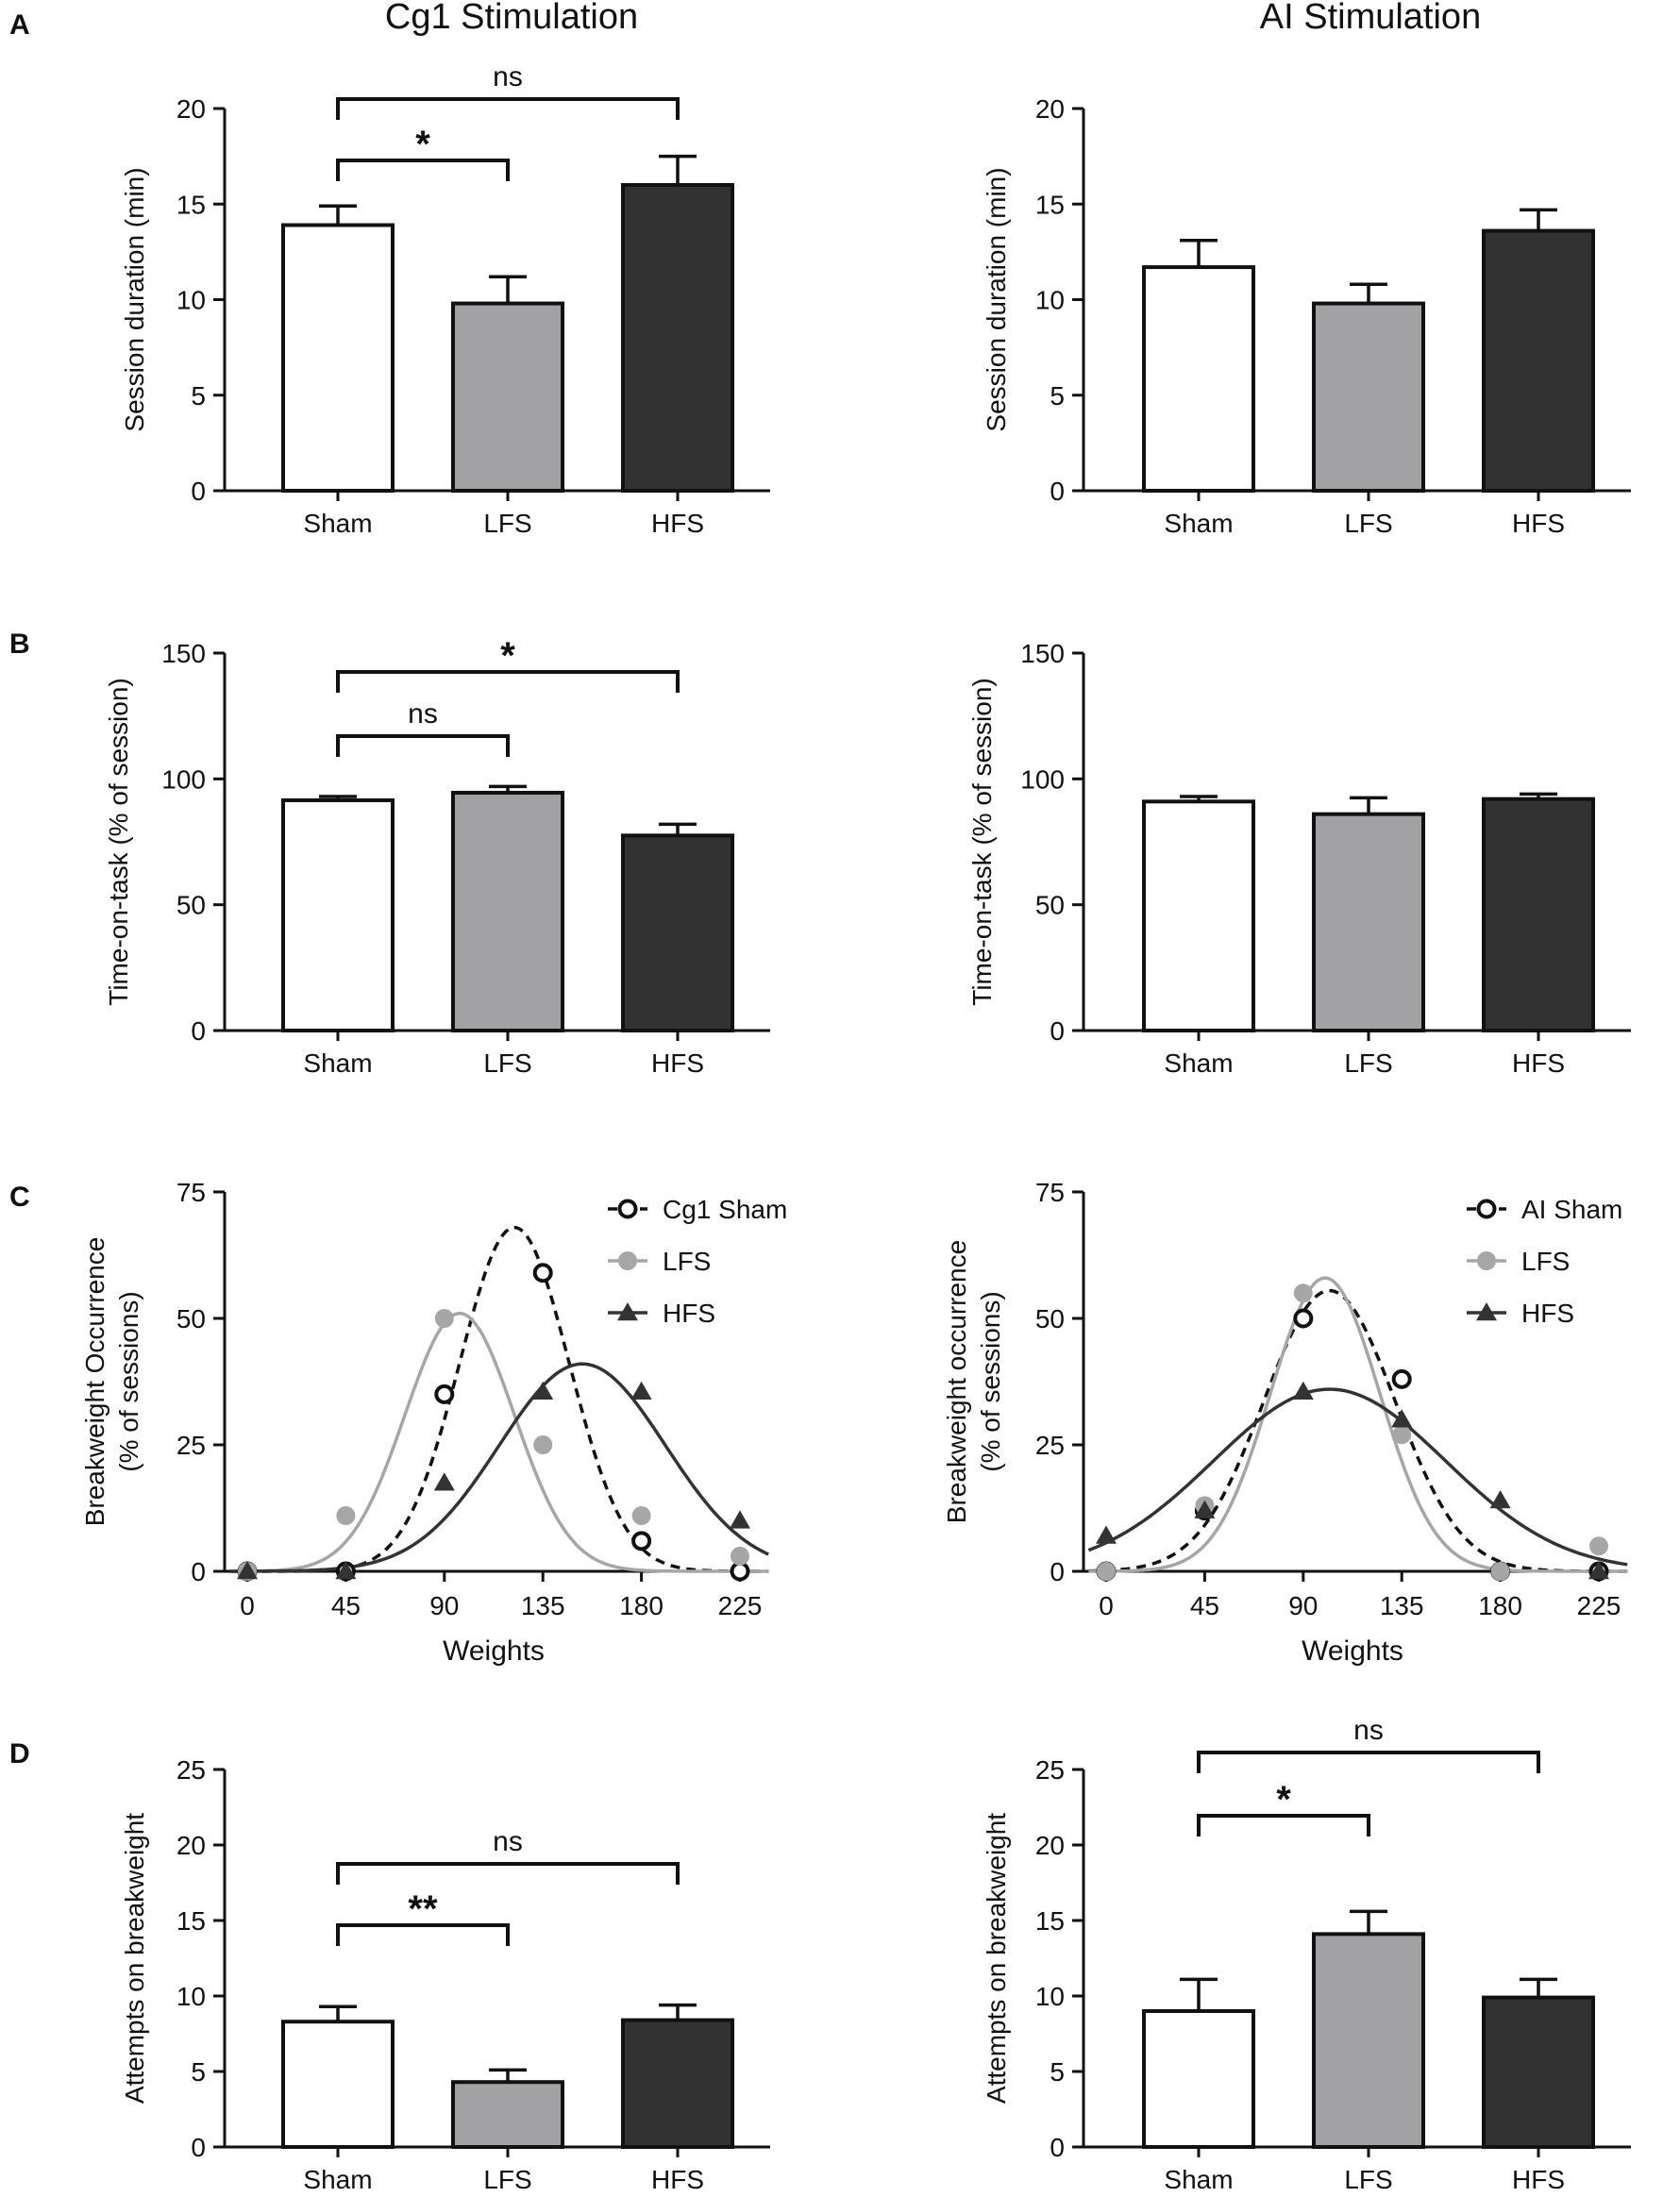 This screenshot has height=2197, width=1680. Describe the element at coordinates (1358, 1424) in the screenshot. I see `fit-curve-lfs` at that location.